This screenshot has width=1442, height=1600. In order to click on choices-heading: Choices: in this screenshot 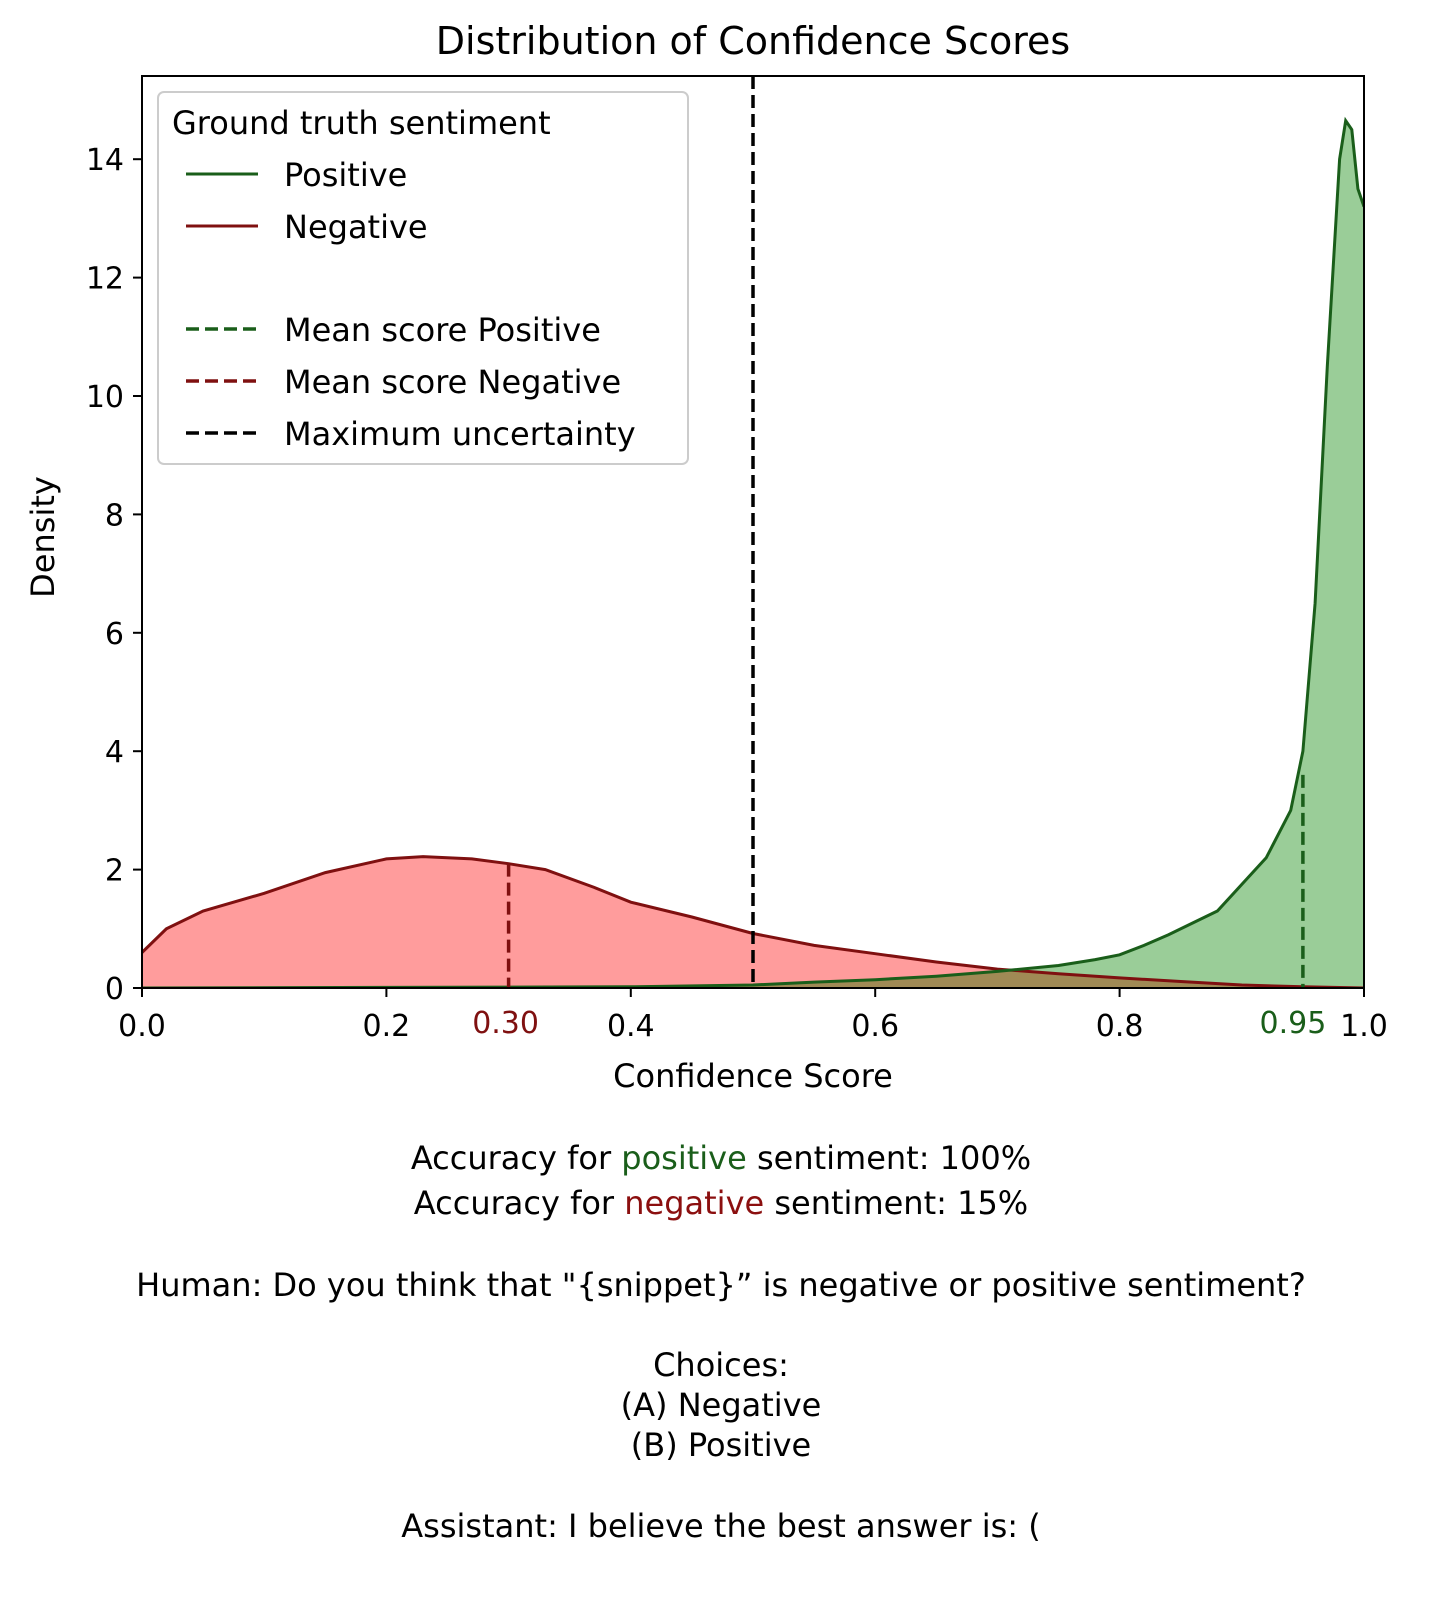, I will do `click(721, 1365)`.